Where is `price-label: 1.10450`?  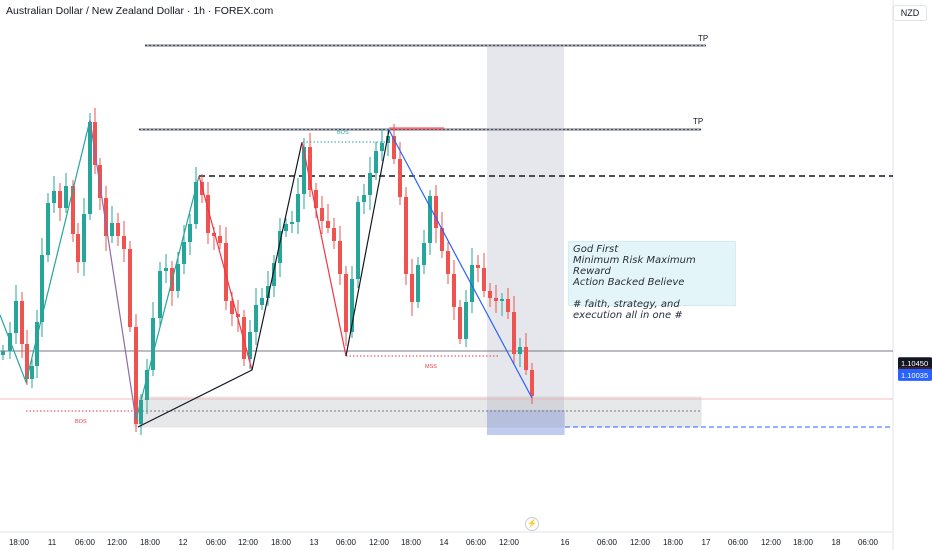
price-label: 1.10450 is located at coordinates (914, 363).